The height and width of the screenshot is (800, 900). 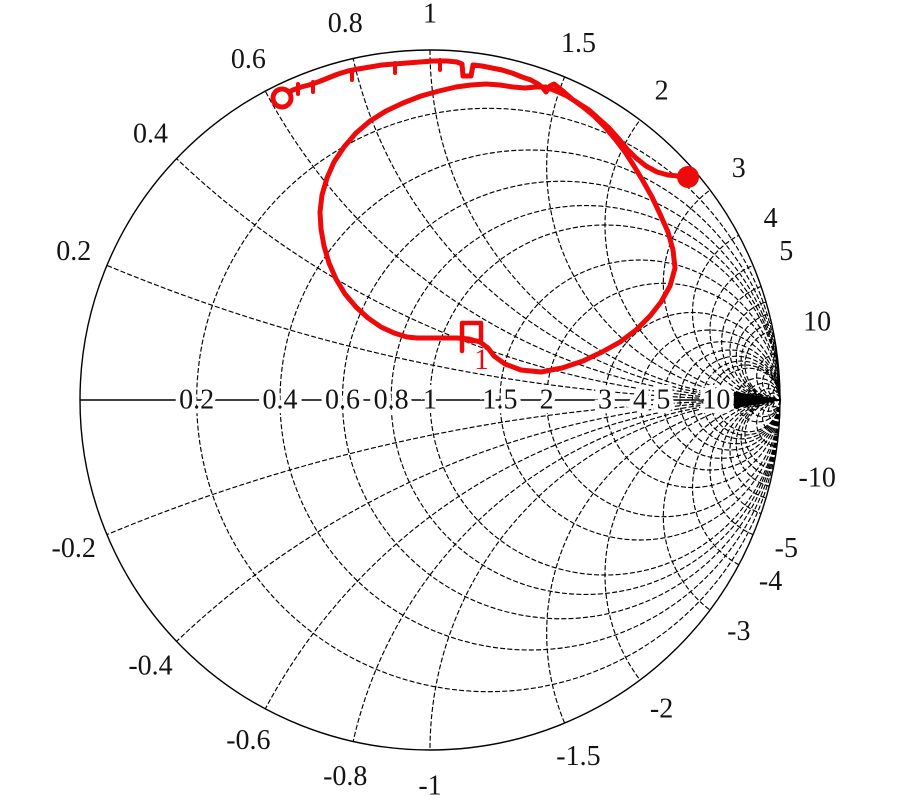 What do you see at coordinates (196, 400) in the screenshot?
I see `axis-label-0.2: 0.2` at bounding box center [196, 400].